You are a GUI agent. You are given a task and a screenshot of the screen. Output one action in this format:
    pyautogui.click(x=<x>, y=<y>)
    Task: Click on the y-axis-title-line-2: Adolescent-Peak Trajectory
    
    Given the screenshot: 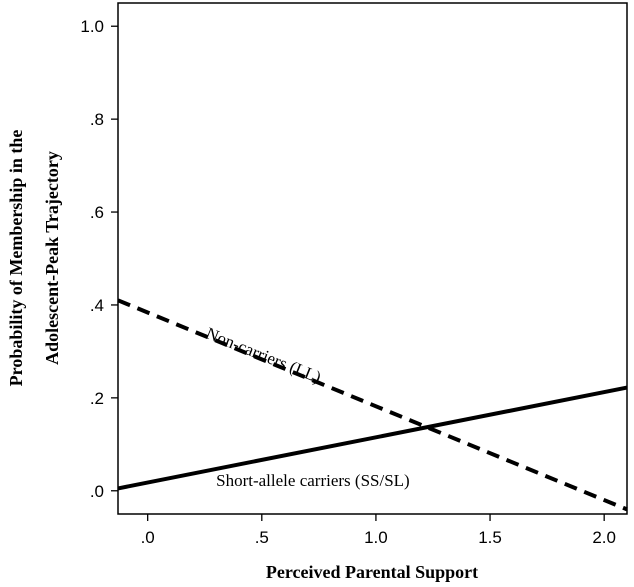 What is the action you would take?
    pyautogui.click(x=52, y=258)
    